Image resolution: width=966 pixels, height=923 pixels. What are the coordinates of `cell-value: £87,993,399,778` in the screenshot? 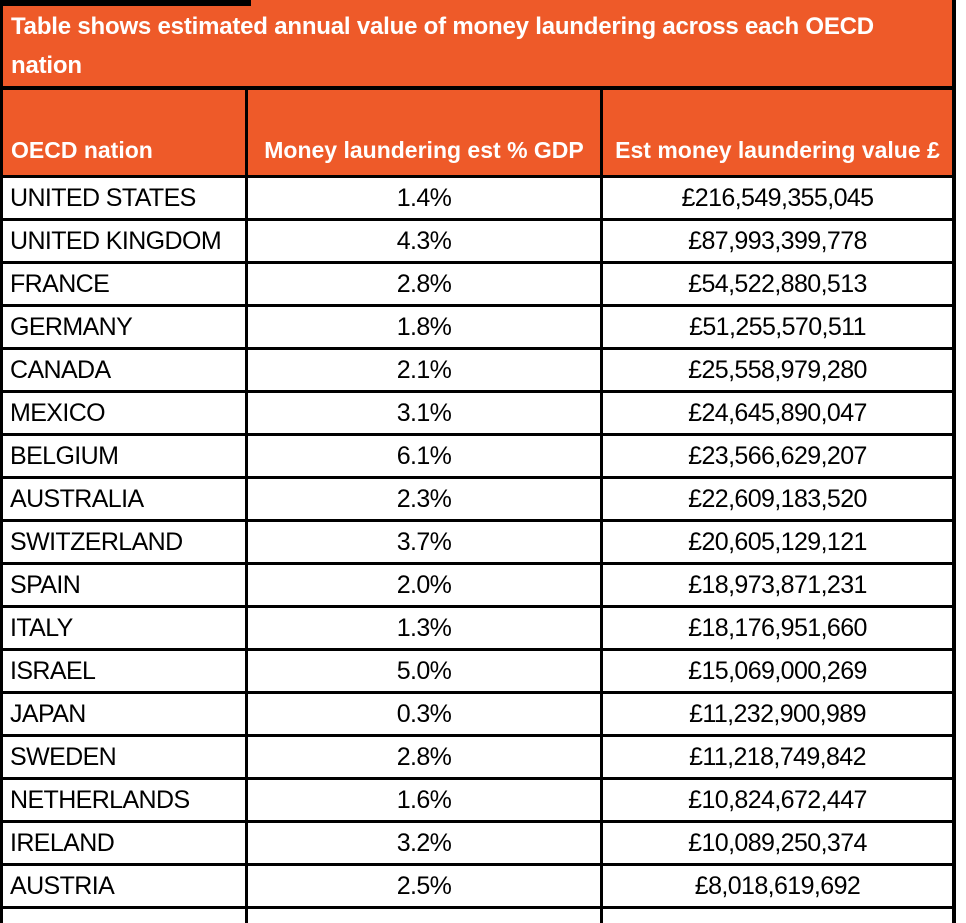 It's located at (777, 240).